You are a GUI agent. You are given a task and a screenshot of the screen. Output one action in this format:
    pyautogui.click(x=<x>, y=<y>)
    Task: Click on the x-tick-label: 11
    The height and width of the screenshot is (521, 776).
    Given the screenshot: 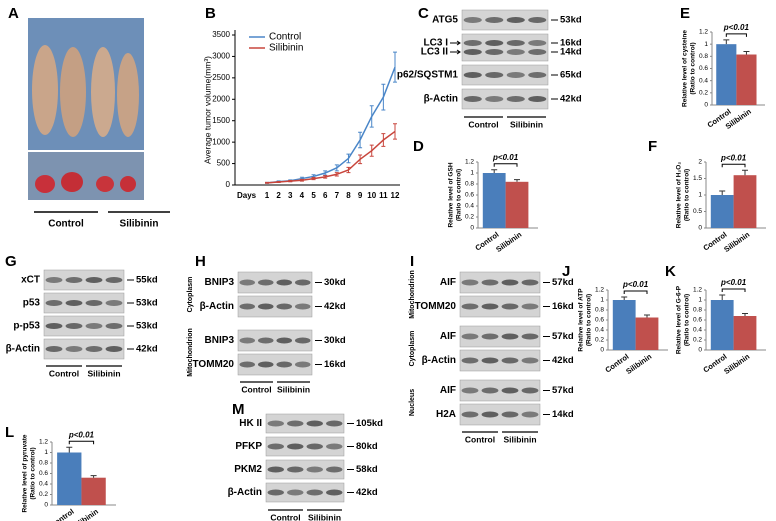 What is the action you would take?
    pyautogui.click(x=383, y=195)
    